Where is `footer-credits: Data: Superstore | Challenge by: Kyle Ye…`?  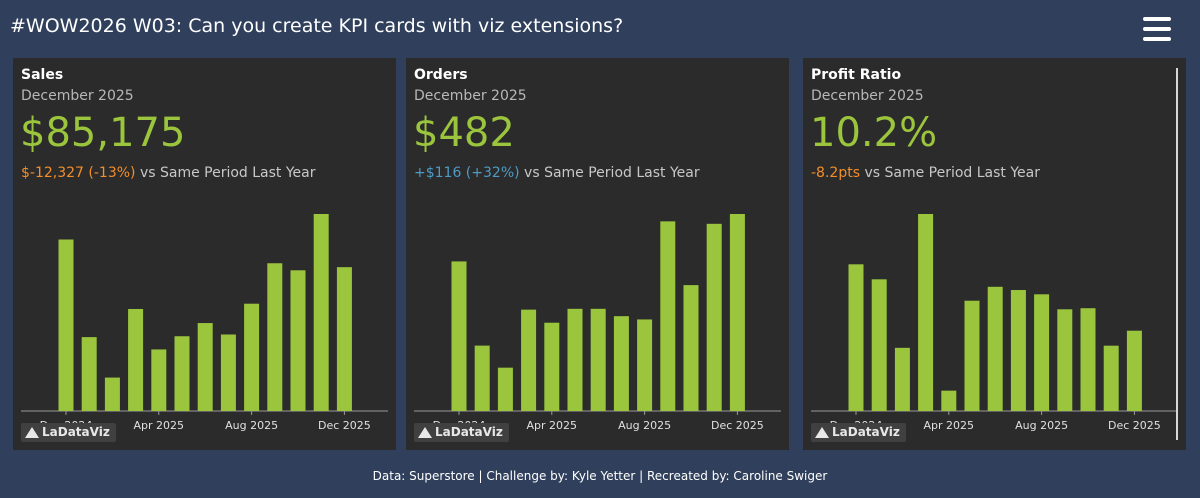
footer-credits: Data: Superstore | Challenge by: Kyle Ye… is located at coordinates (600, 476).